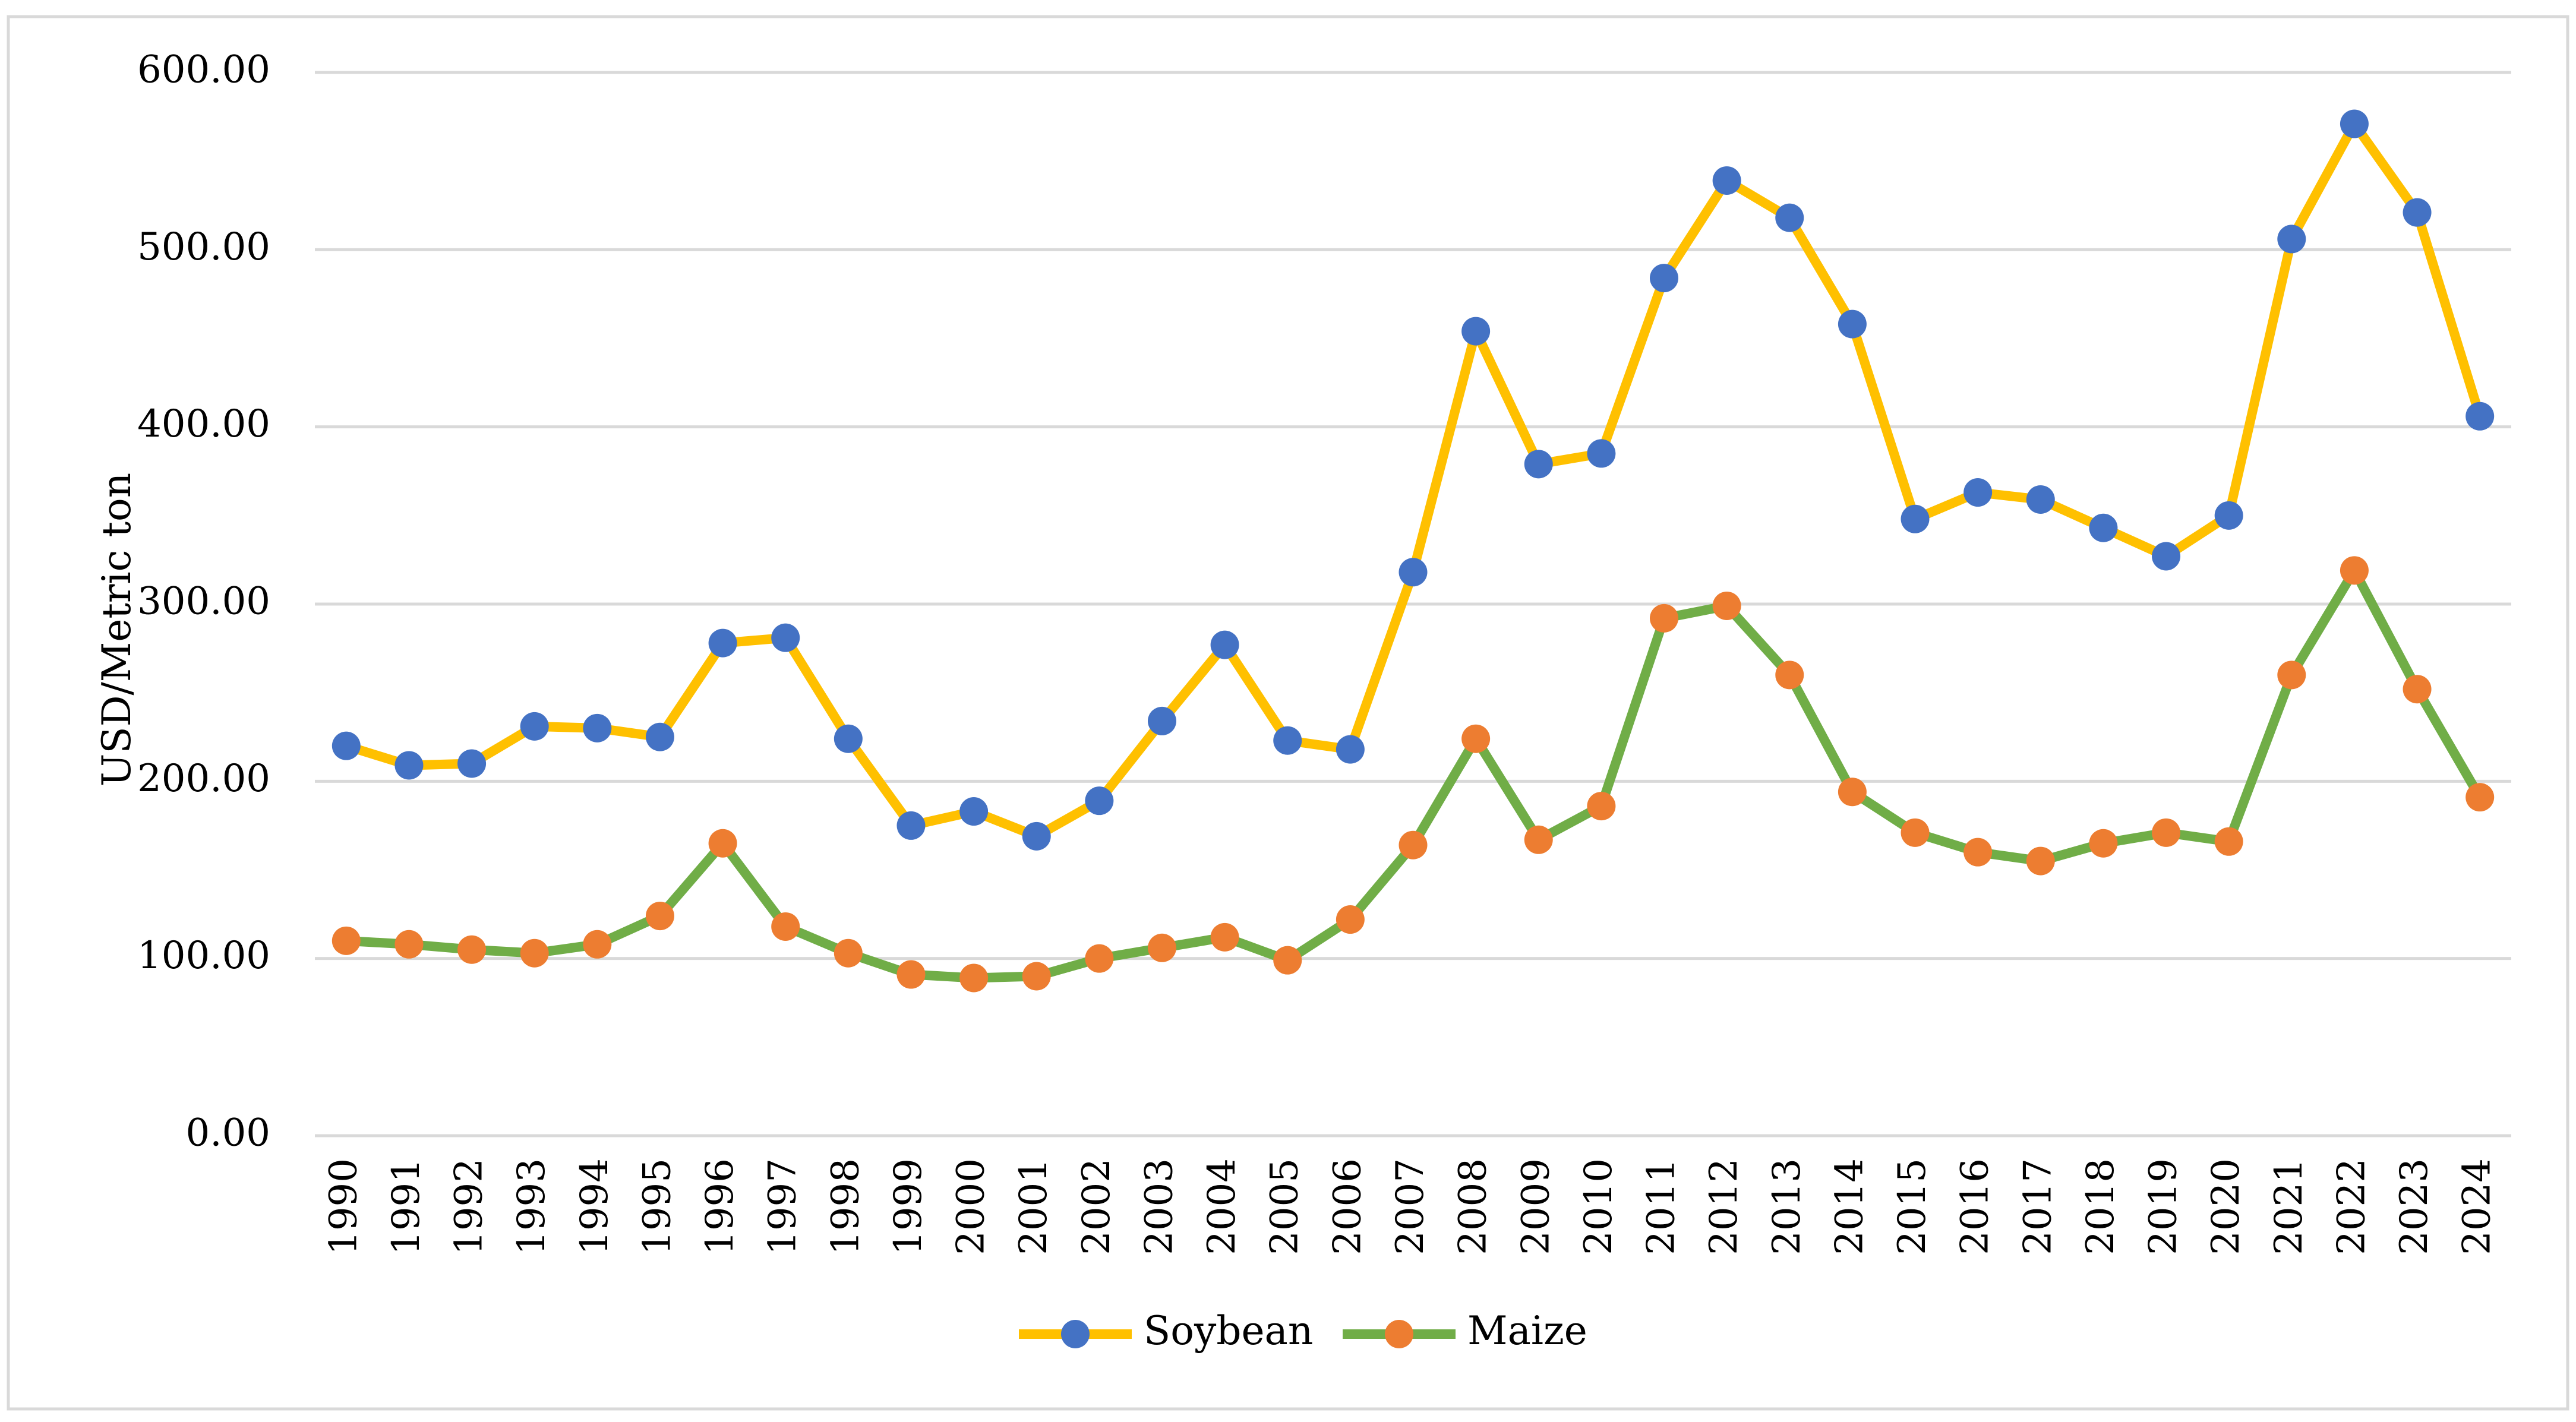  What do you see at coordinates (2477, 1206) in the screenshot?
I see `x-tick-label: 2024` at bounding box center [2477, 1206].